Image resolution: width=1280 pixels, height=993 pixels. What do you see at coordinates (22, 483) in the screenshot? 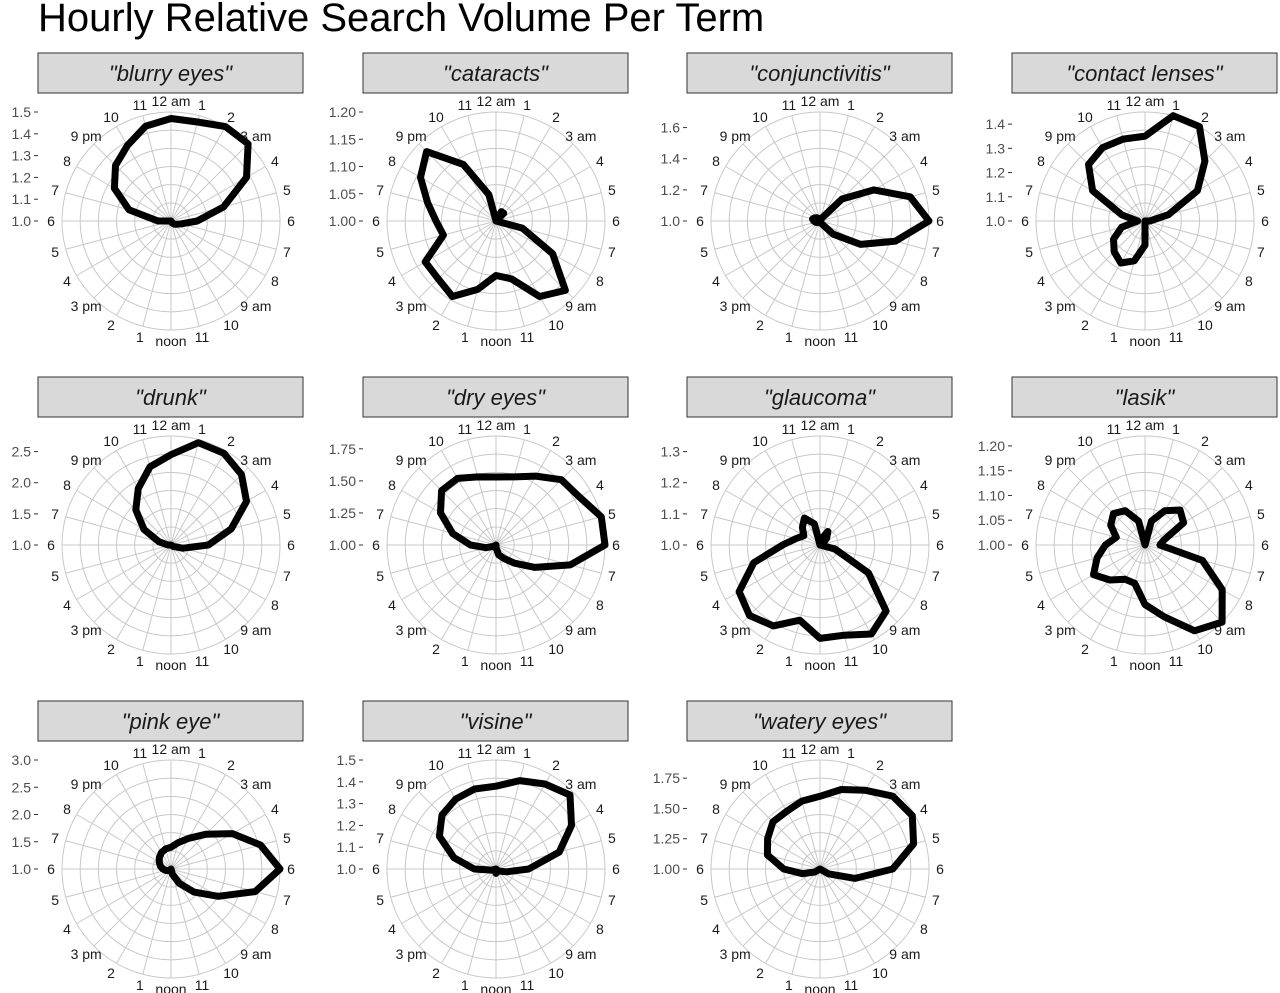
I see `y-tick-label: 2.0` at bounding box center [22, 483].